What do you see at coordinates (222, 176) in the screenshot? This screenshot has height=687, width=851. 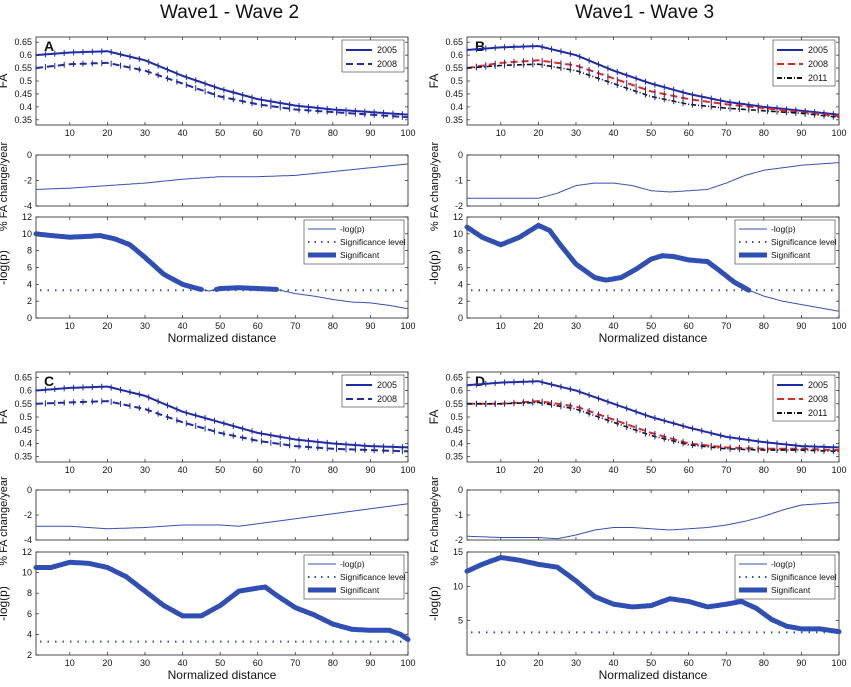 I see `change-line` at bounding box center [222, 176].